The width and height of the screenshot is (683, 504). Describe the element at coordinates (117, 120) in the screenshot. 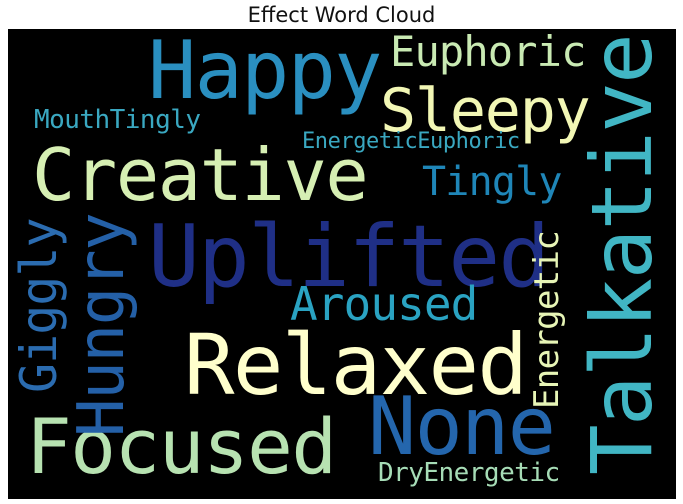

I see `word-mouthtingly: MouthTingly` at that location.